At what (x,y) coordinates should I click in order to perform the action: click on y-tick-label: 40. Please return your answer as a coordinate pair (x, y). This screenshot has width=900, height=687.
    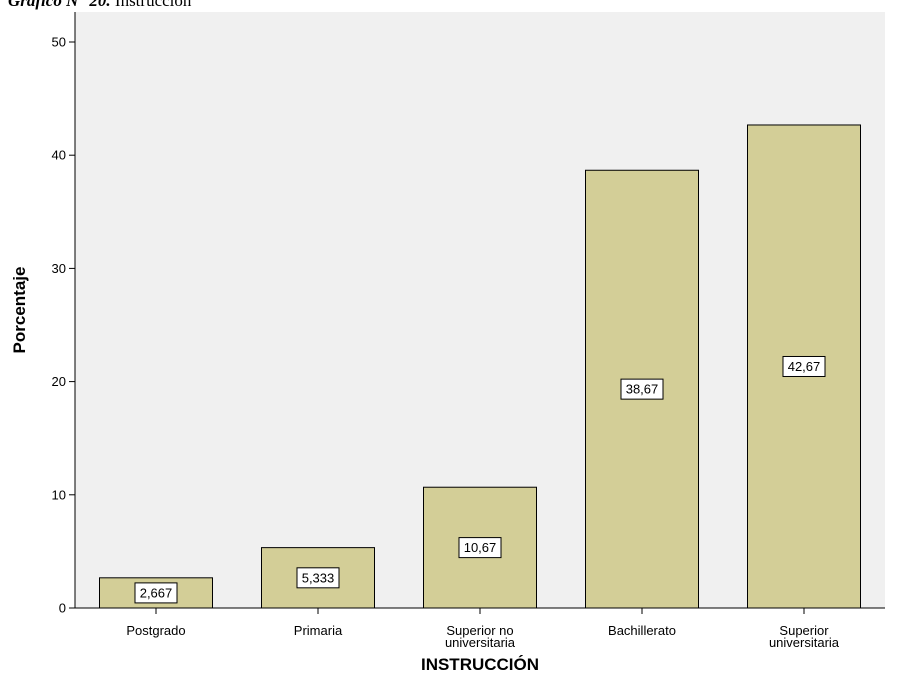
    Looking at the image, I should click on (59, 155).